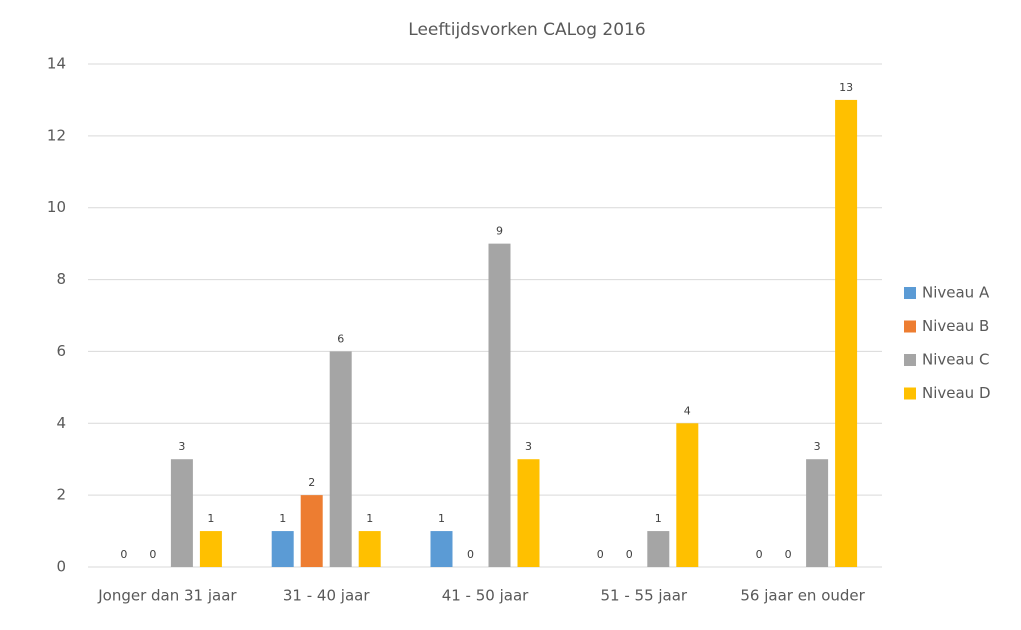  What do you see at coordinates (499, 231) in the screenshot?
I see `value-label: 9` at bounding box center [499, 231].